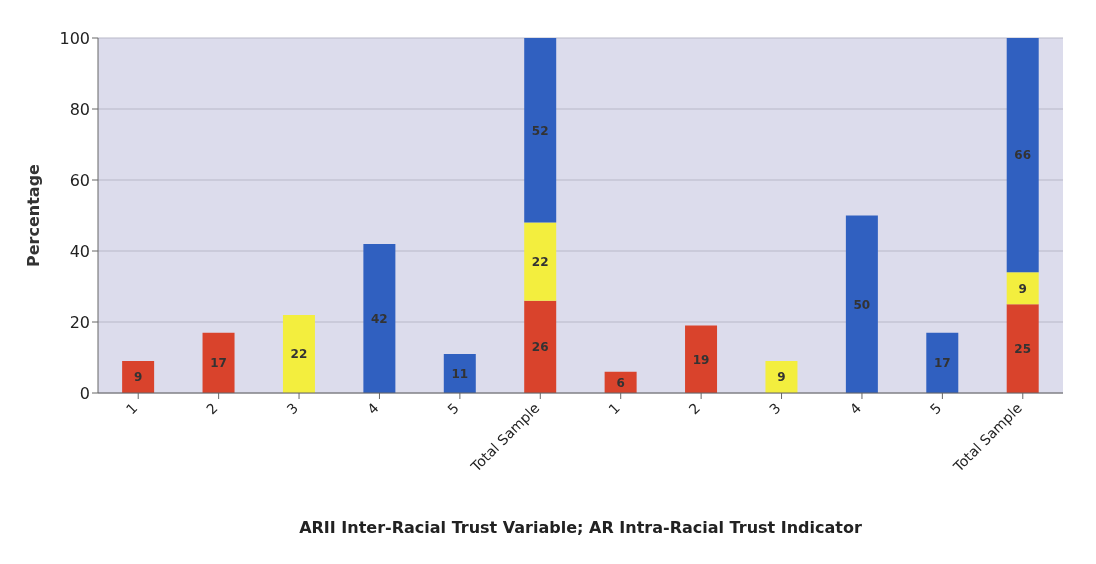  Describe the element at coordinates (79, 251) in the screenshot. I see `y-tick-label: 40` at that location.